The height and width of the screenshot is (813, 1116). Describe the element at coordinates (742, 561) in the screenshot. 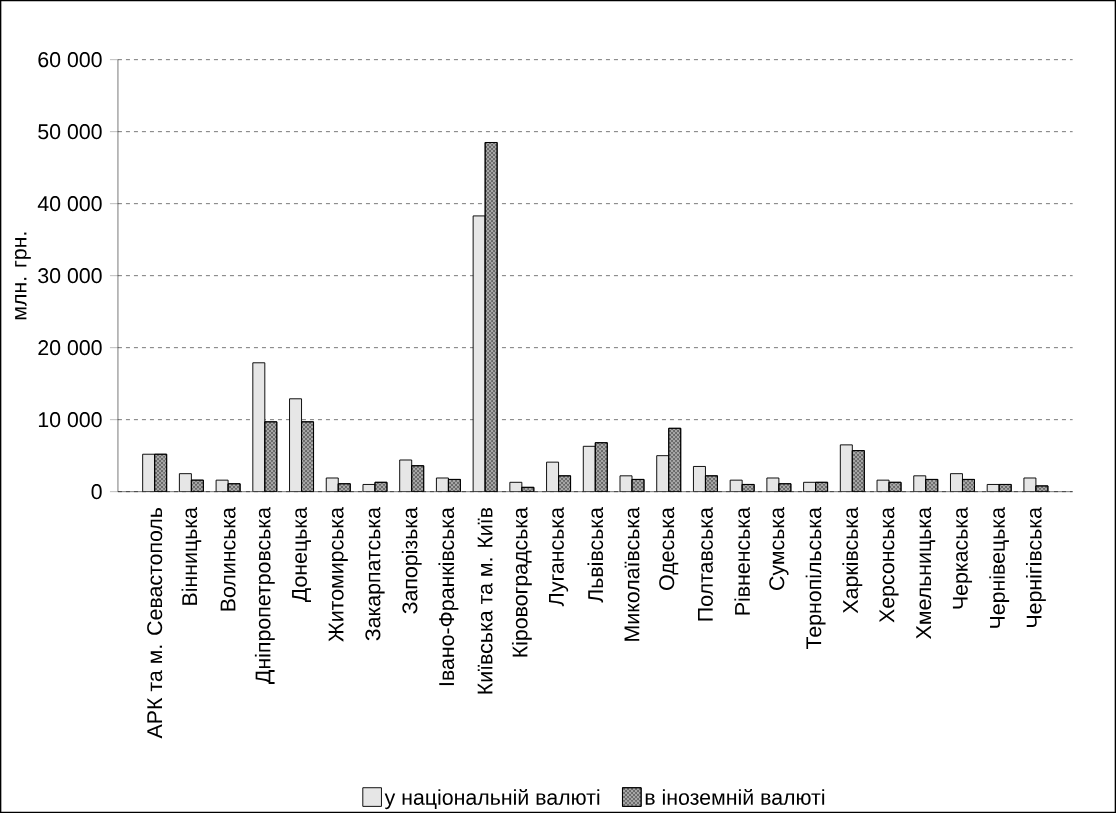

I see `x-tick-label: Рівненська` at that location.